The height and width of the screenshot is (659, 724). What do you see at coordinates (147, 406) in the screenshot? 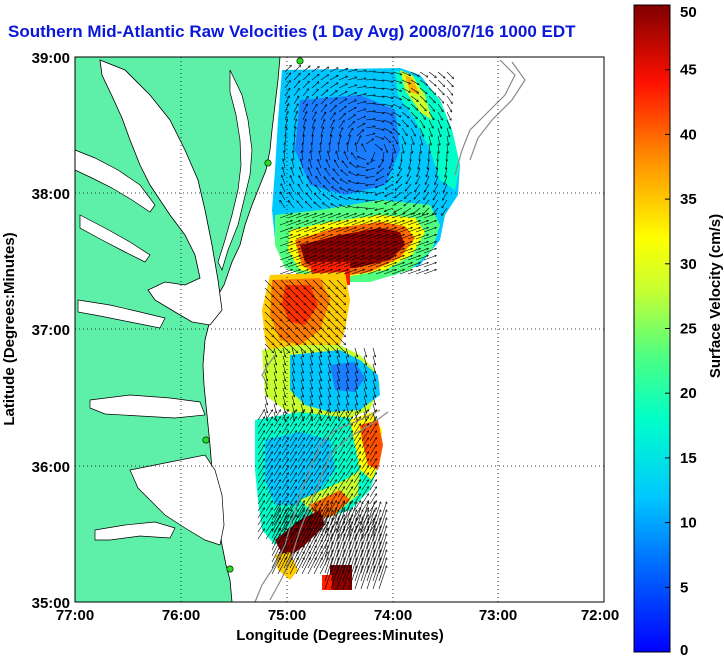
I see `albemarle-sound` at bounding box center [147, 406].